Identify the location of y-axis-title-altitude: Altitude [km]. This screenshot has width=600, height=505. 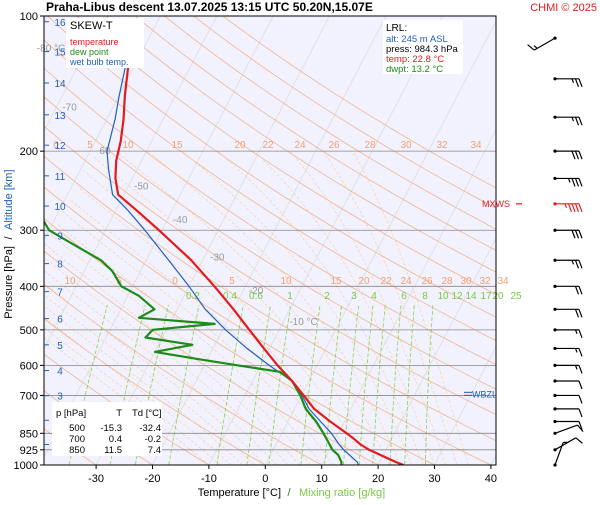
(9, 199).